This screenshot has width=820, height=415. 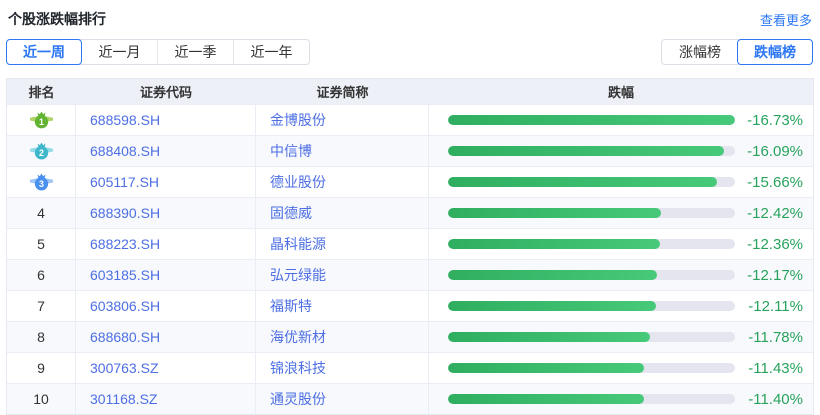 I want to click on rank-cell: 6, so click(x=41, y=275).